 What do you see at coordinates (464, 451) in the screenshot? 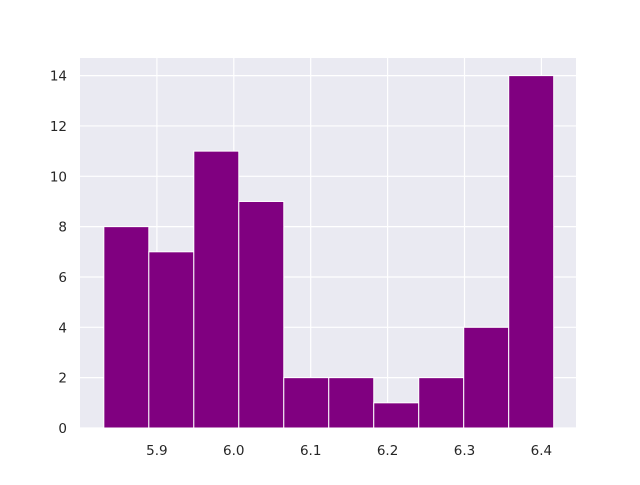
I see `x-tick-label: 6.3` at bounding box center [464, 451].